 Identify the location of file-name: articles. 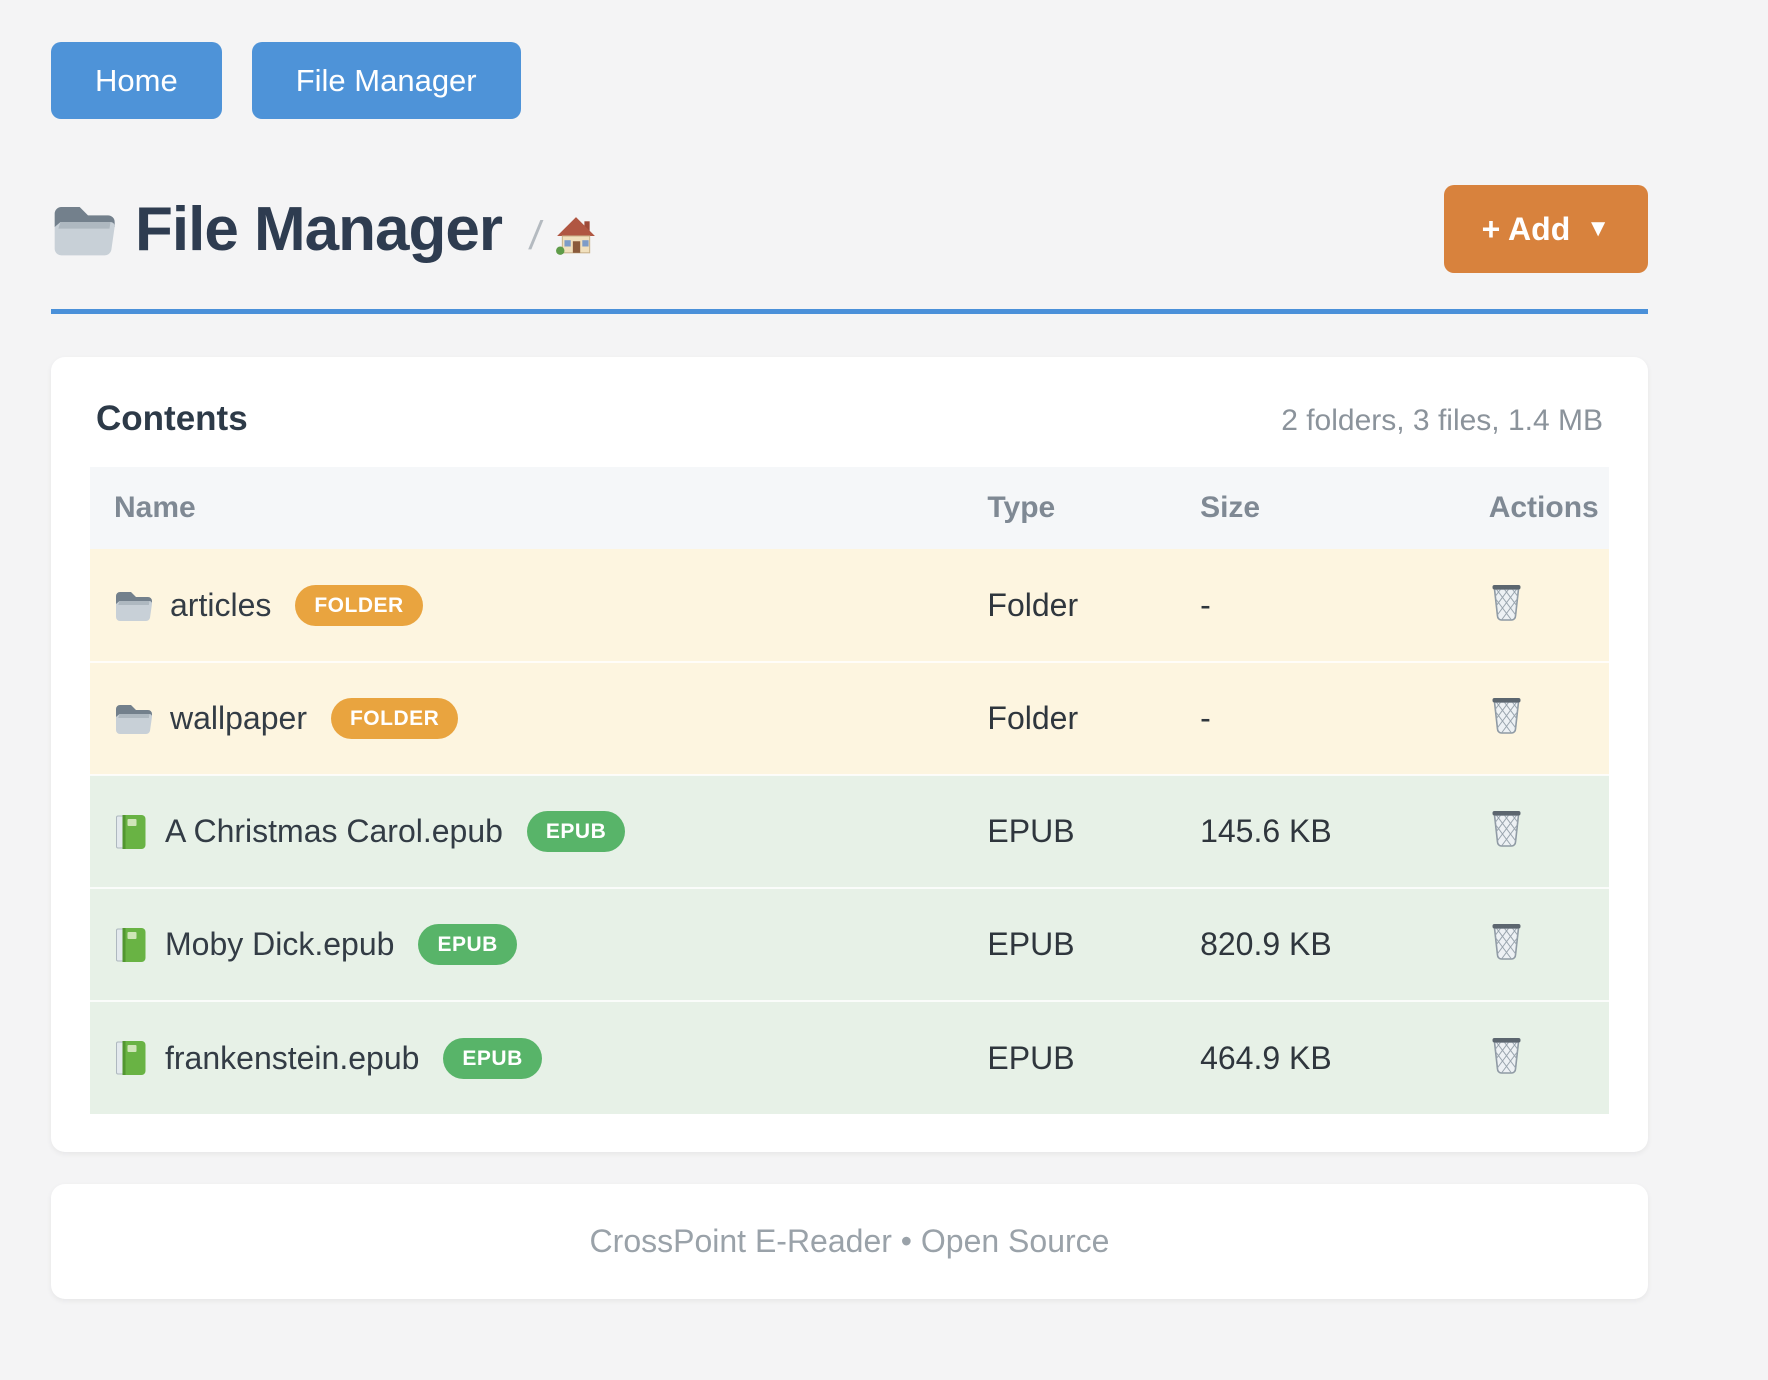
(221, 604).